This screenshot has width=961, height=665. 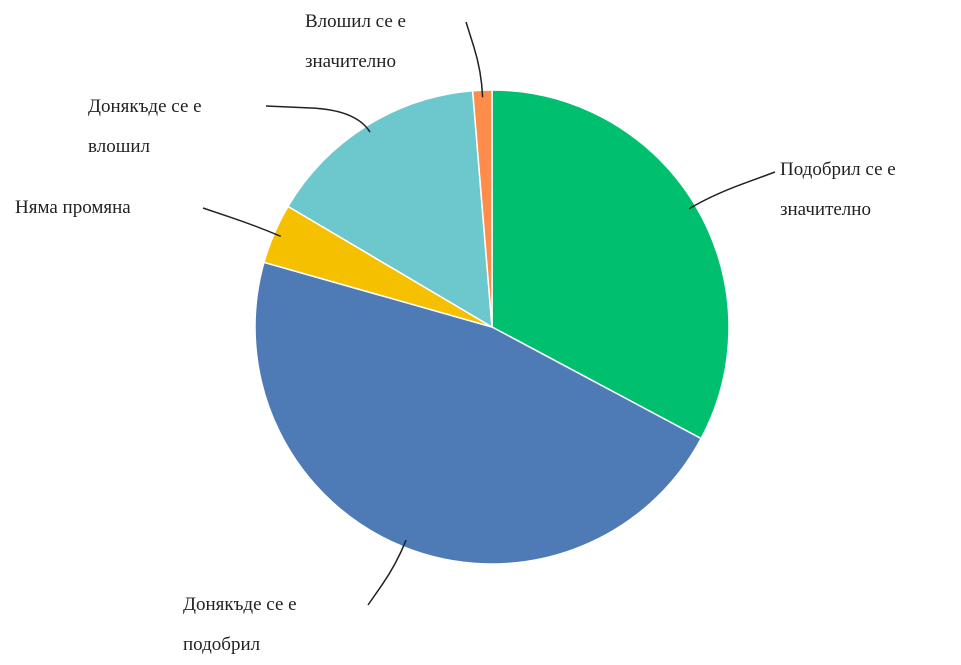 What do you see at coordinates (240, 624) in the screenshot?
I see `slice-label: Донякъде се е подобрил` at bounding box center [240, 624].